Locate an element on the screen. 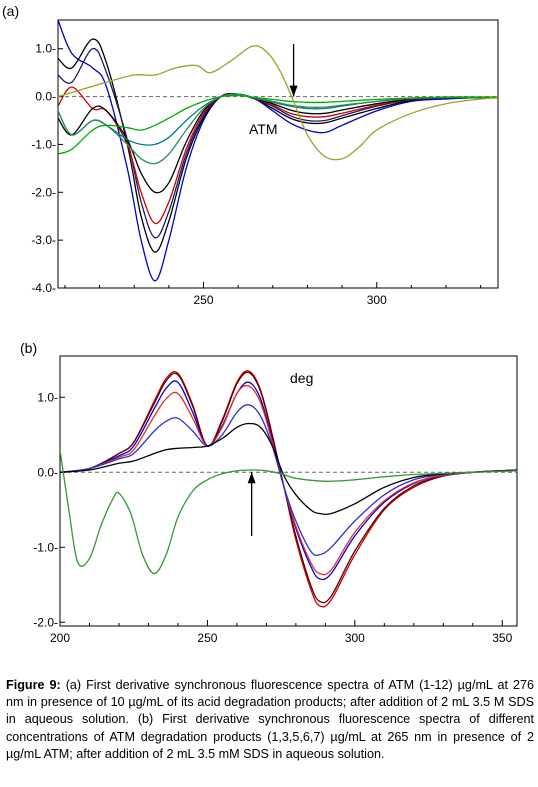 This screenshot has height=787, width=538. y-tick-label: -4.0- is located at coordinates (43, 288).